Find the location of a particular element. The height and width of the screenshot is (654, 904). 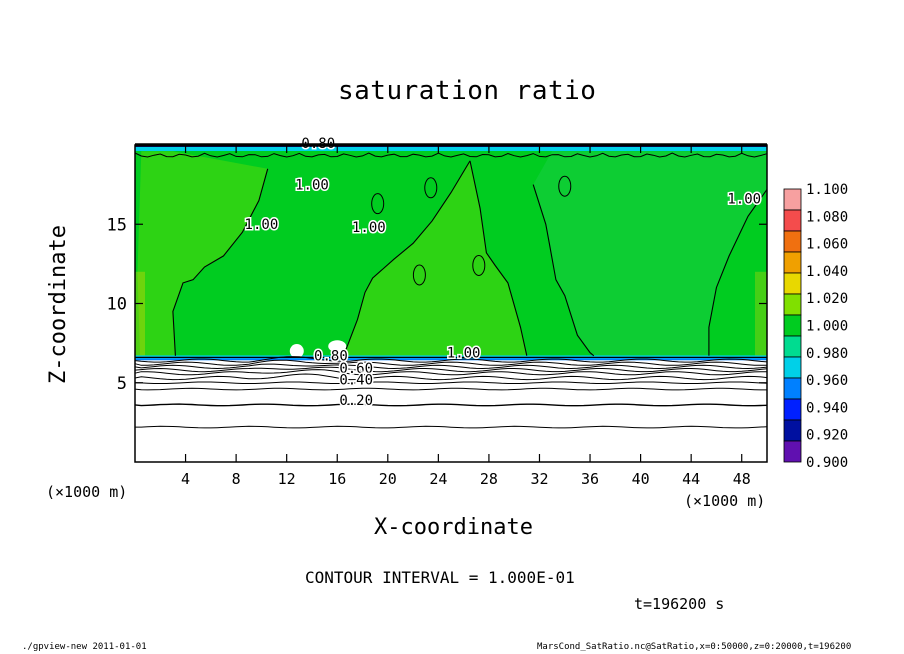

region-left is located at coordinates (202, 254).